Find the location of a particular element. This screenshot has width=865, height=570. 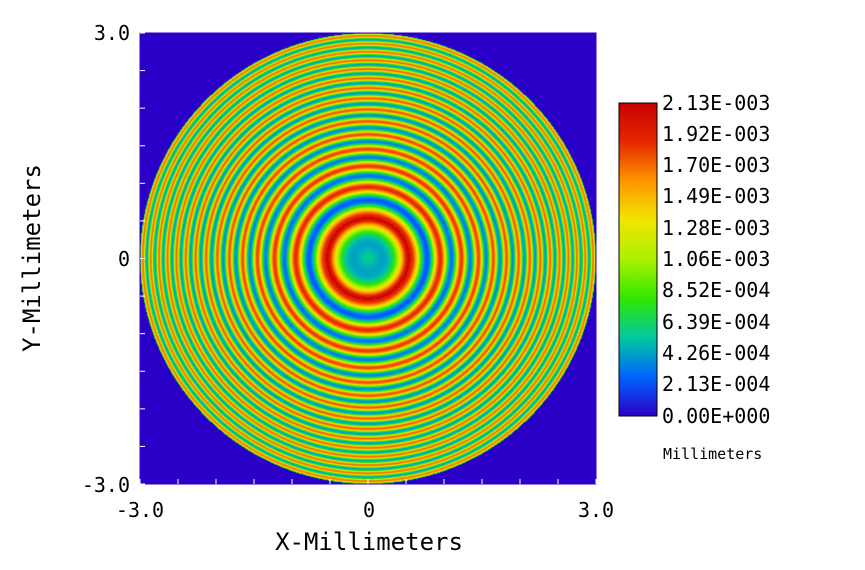

colorbar-label-7: 6.39E-004 is located at coordinates (716, 322).